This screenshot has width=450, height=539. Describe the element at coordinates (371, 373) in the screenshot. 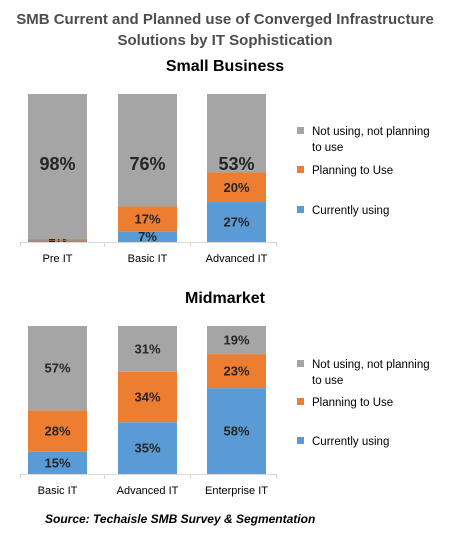

I see `midmarket-legend-label-1: Not using, not planning to use` at that location.